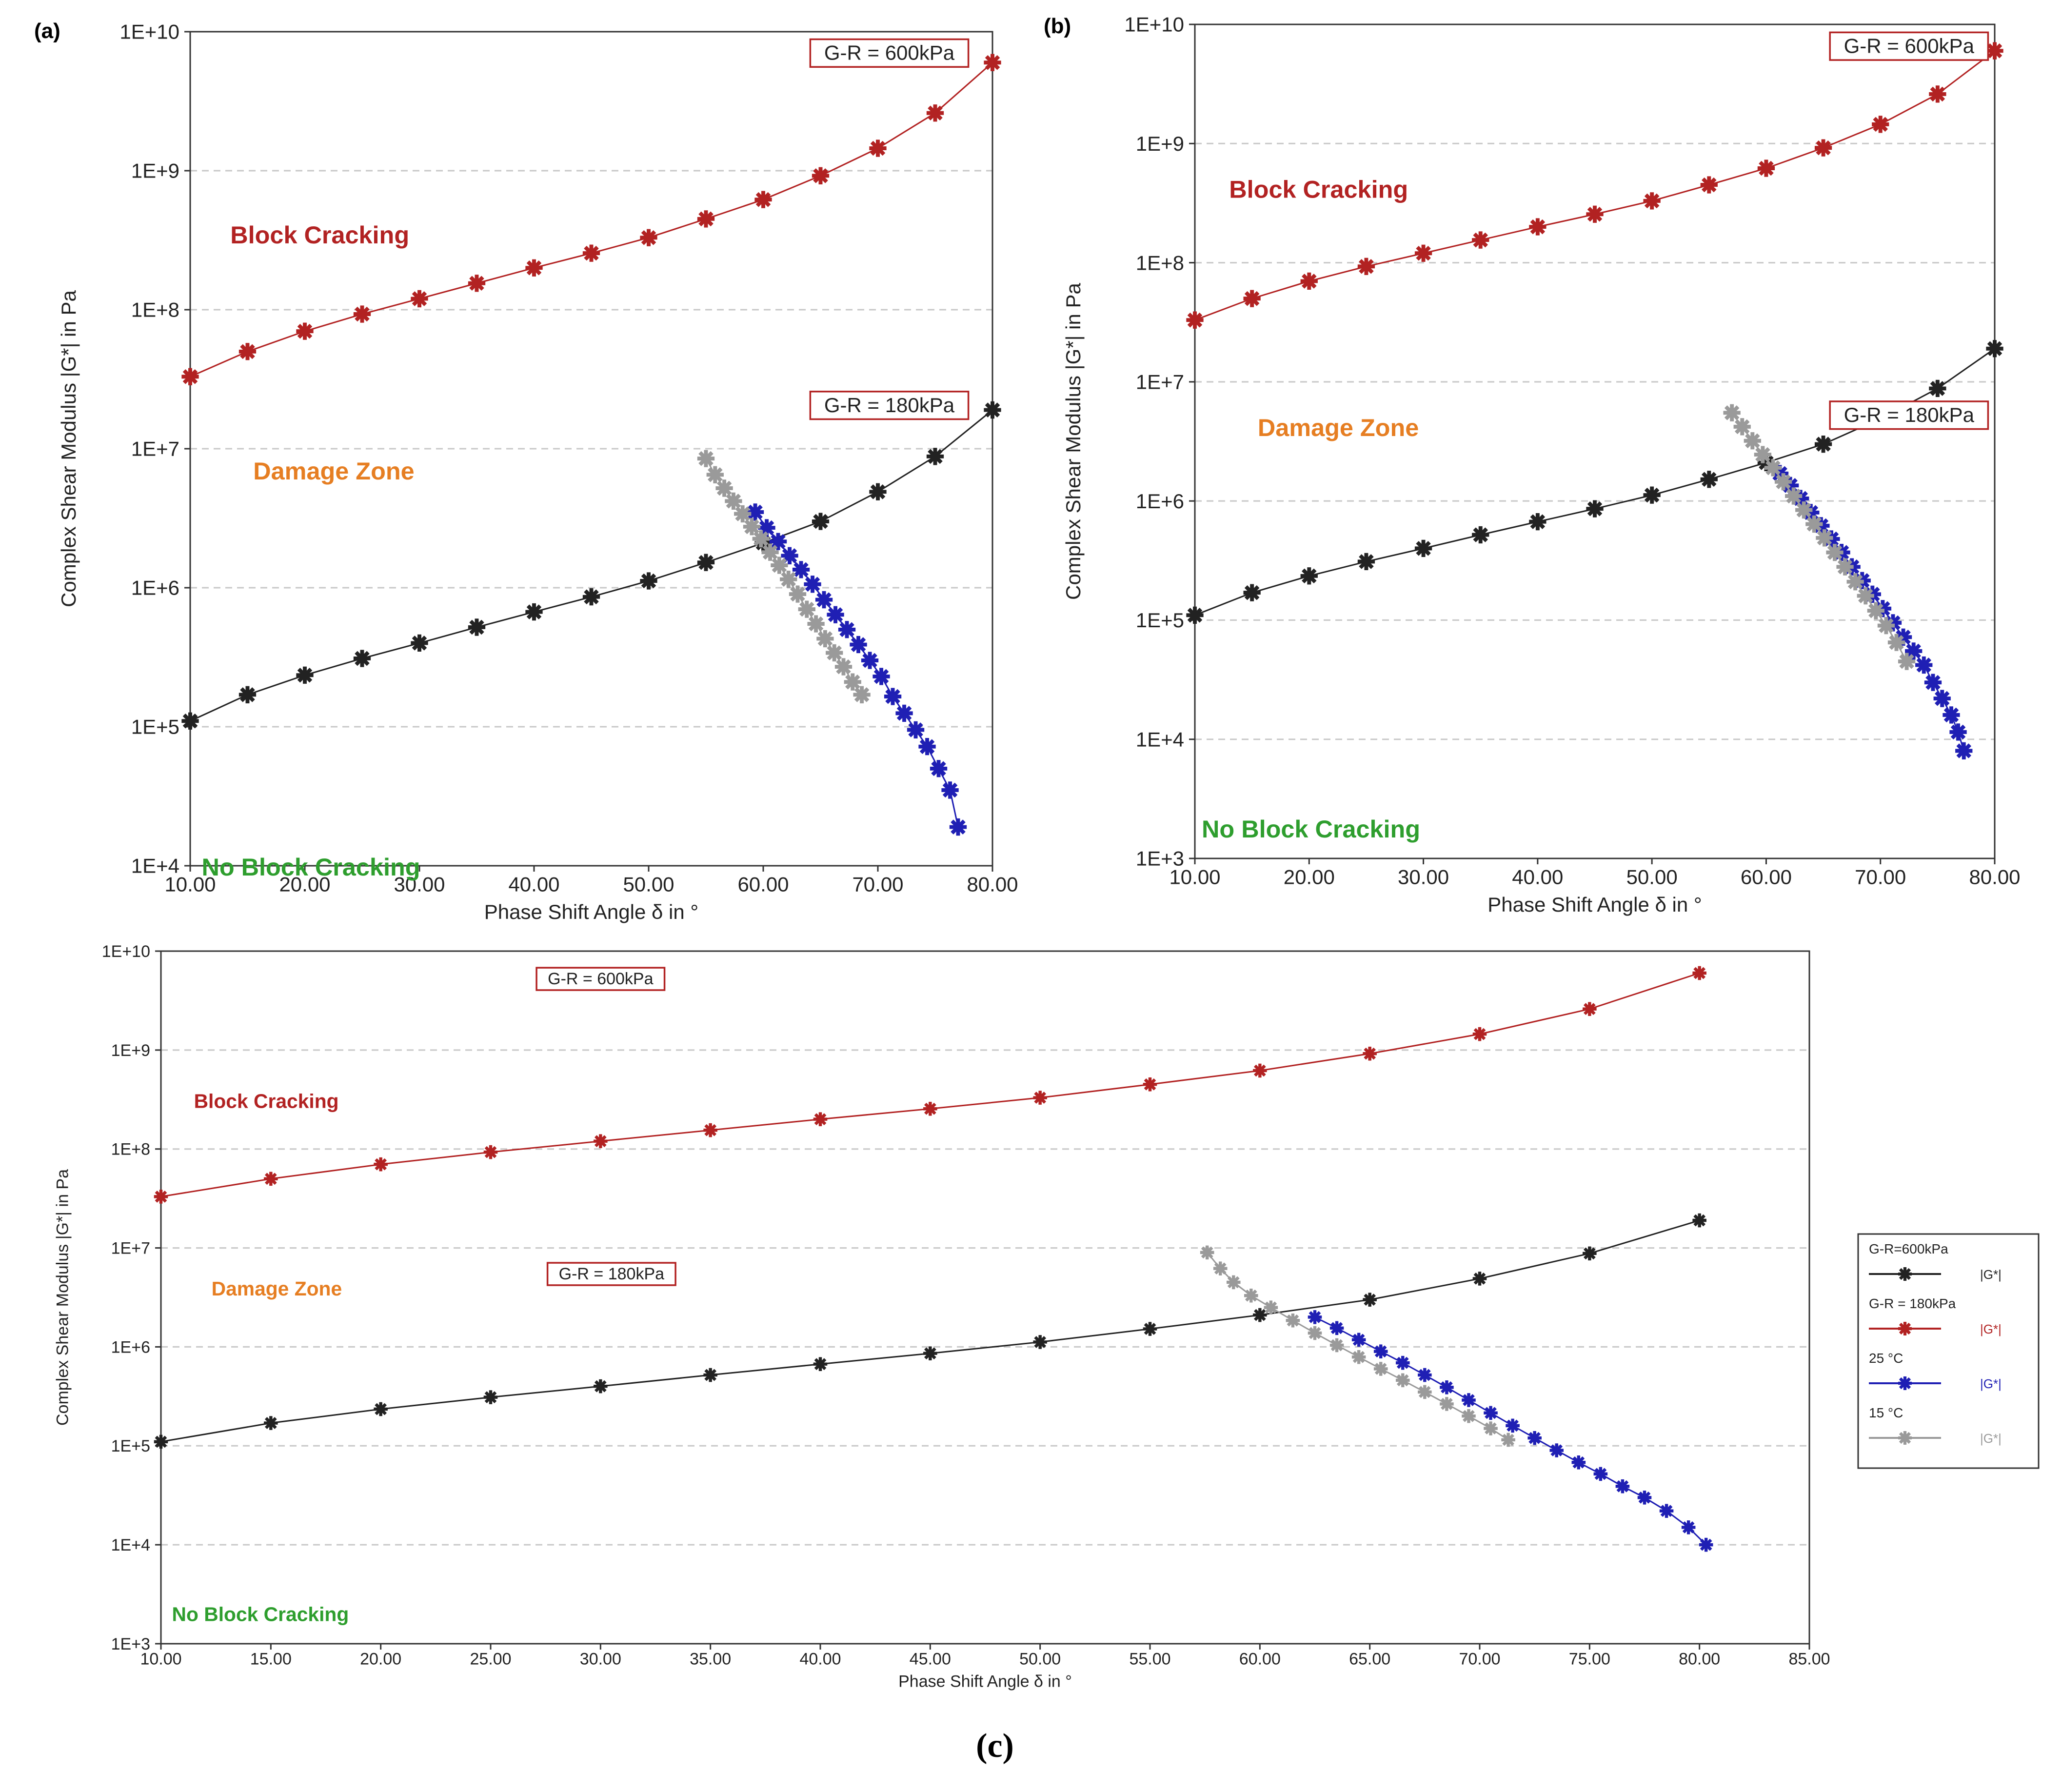 This screenshot has width=2062, height=1792. I want to click on legend-group-label: 25 °C, so click(1886, 1359).